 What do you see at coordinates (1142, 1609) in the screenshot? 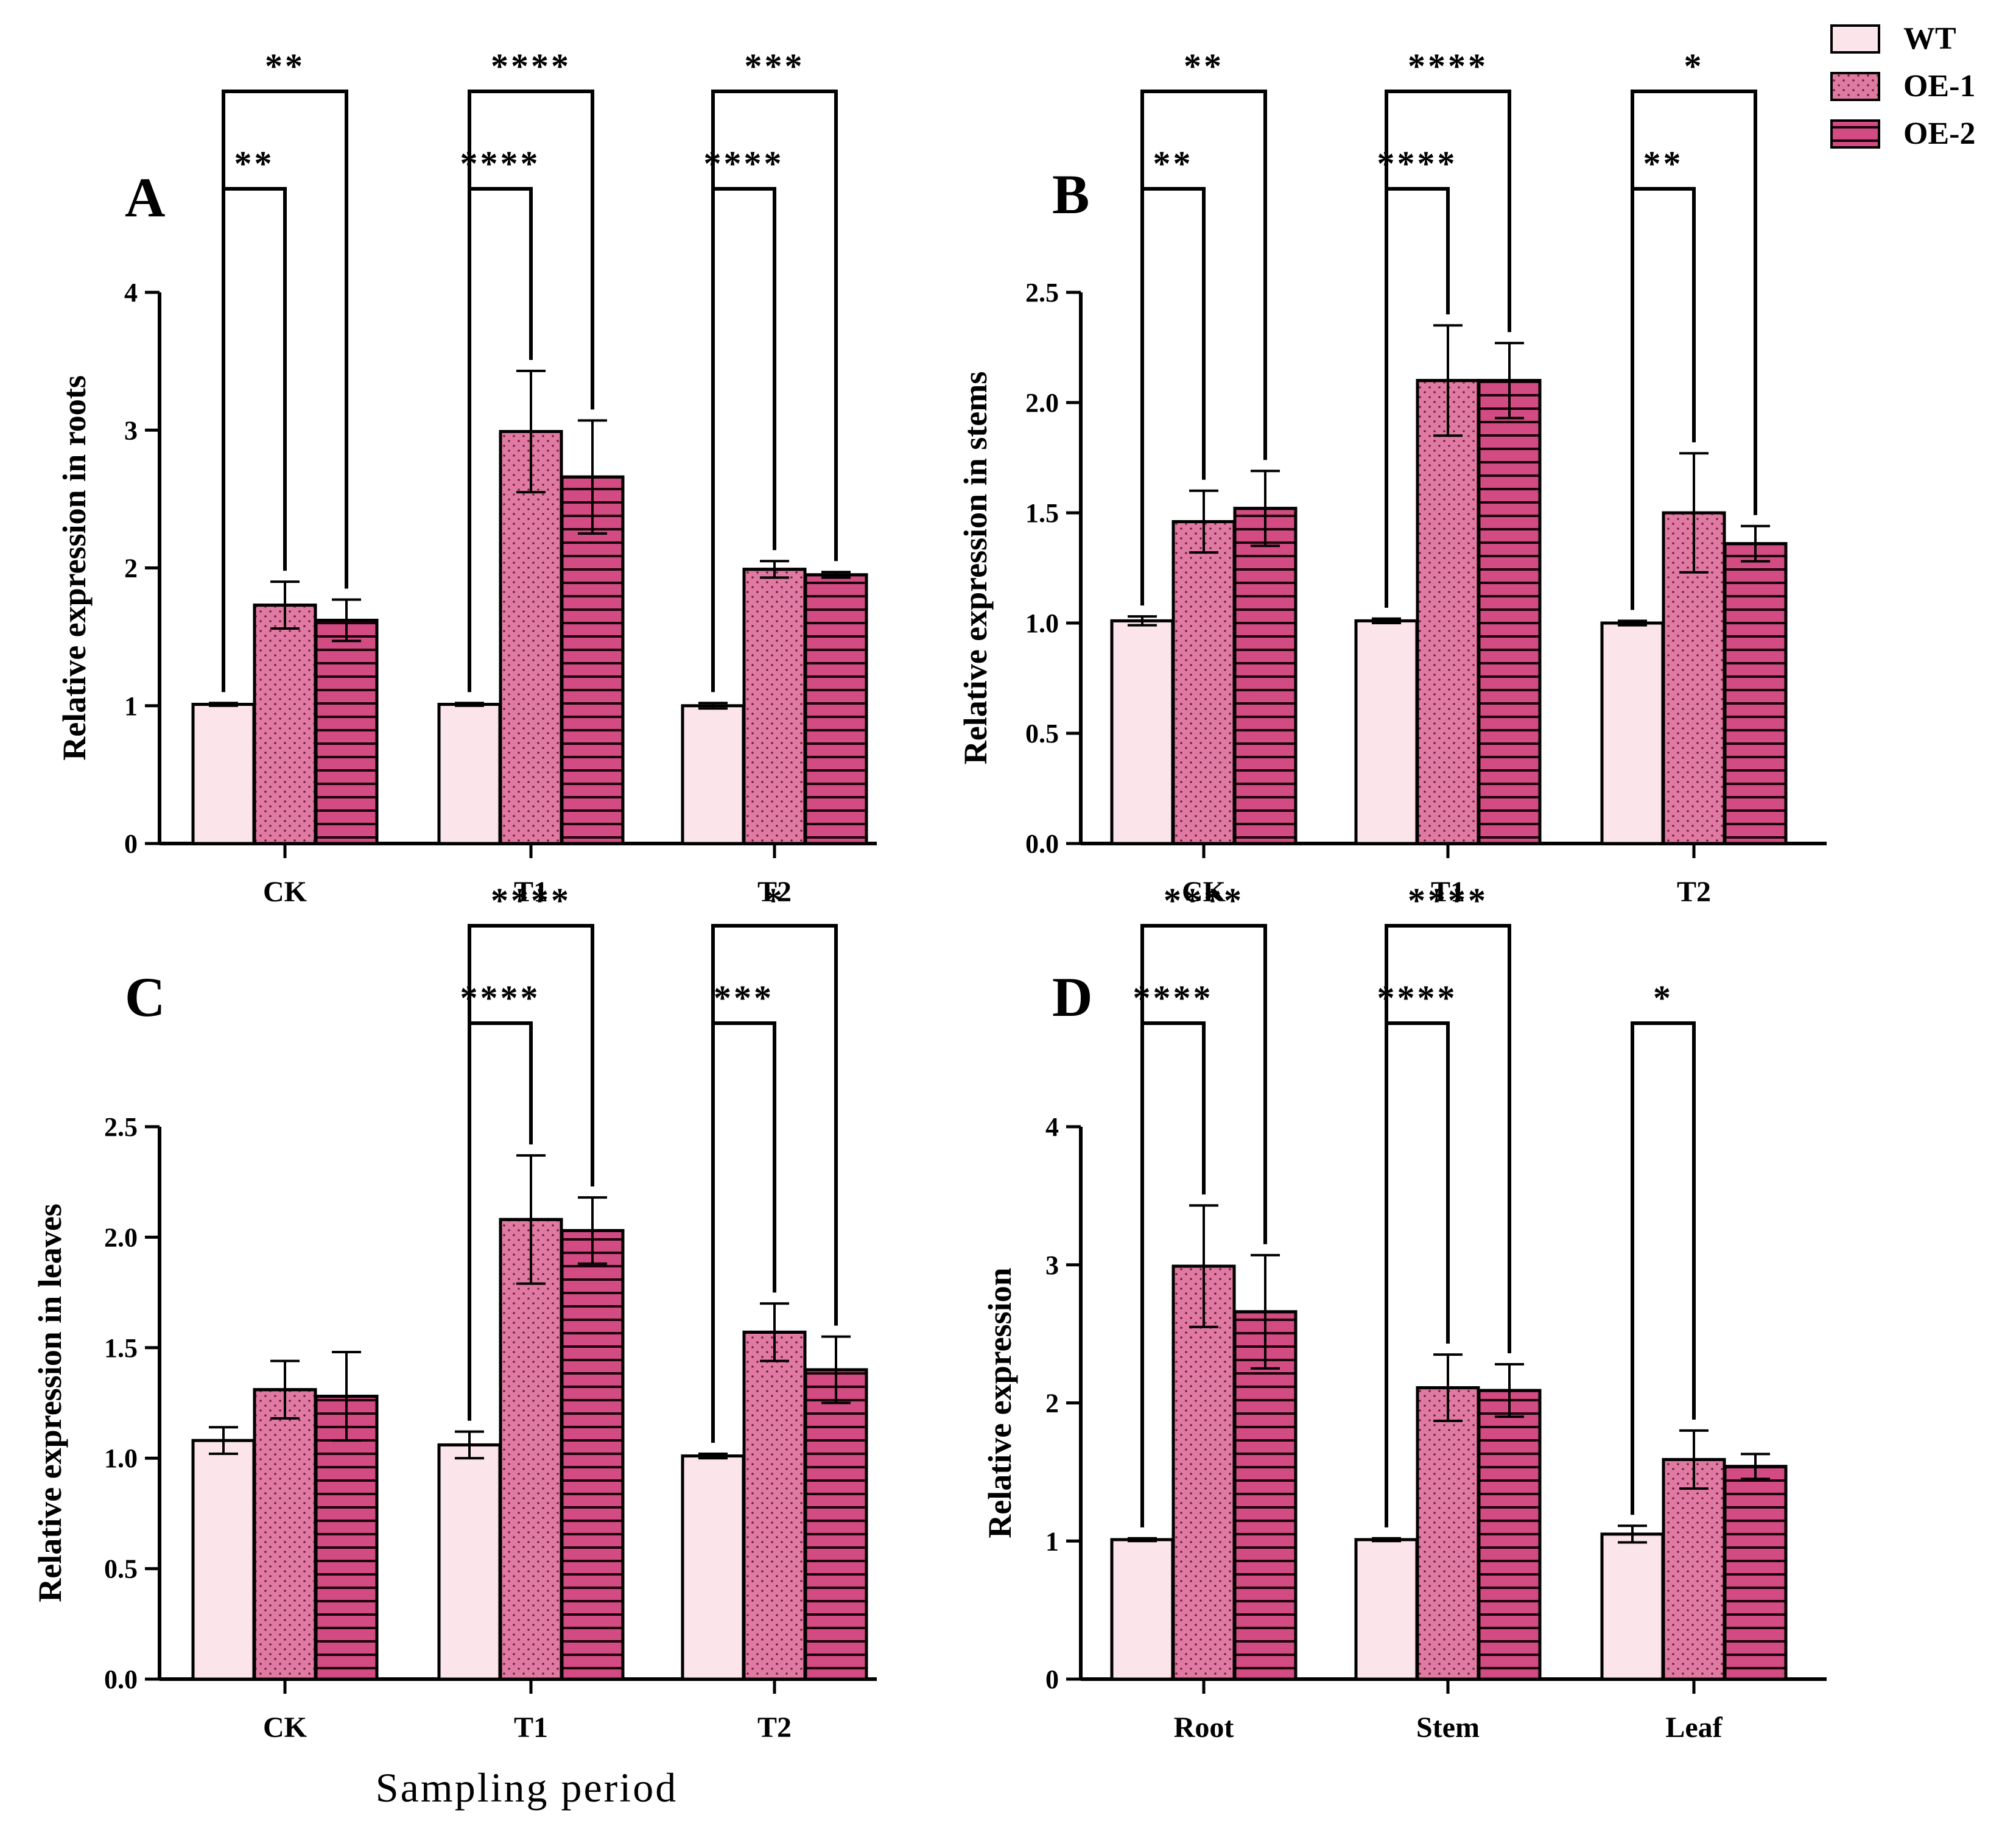
I see `bar-wt-root` at bounding box center [1142, 1609].